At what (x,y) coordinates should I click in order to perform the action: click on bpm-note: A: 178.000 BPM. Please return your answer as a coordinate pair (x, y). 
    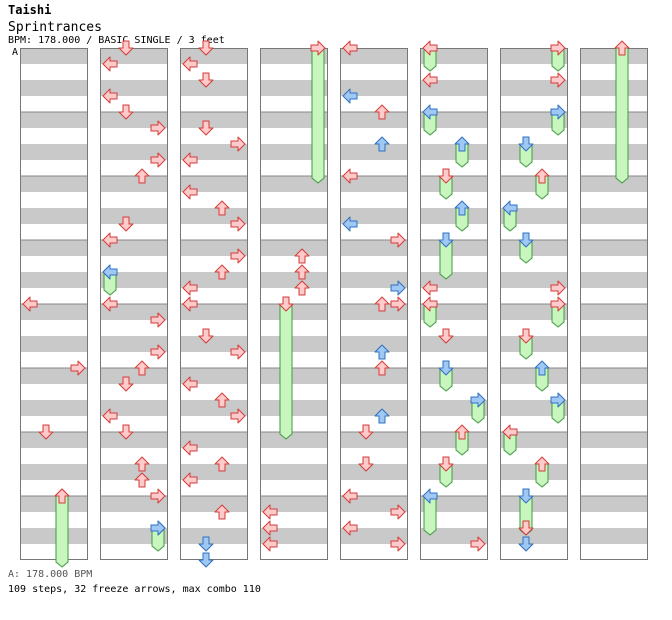
    Looking at the image, I should click on (50, 574).